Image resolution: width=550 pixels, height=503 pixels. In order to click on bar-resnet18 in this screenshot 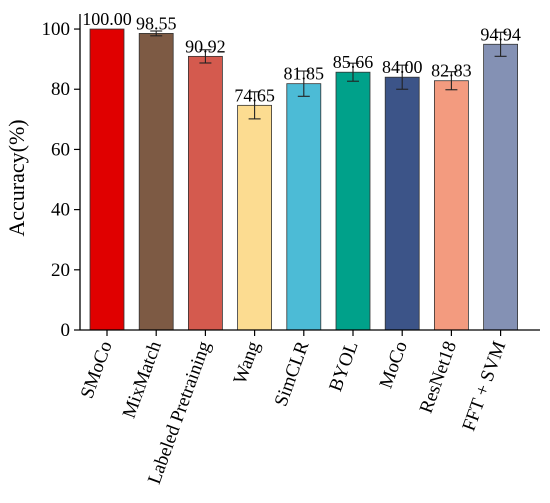, I will do `click(451, 205)`.